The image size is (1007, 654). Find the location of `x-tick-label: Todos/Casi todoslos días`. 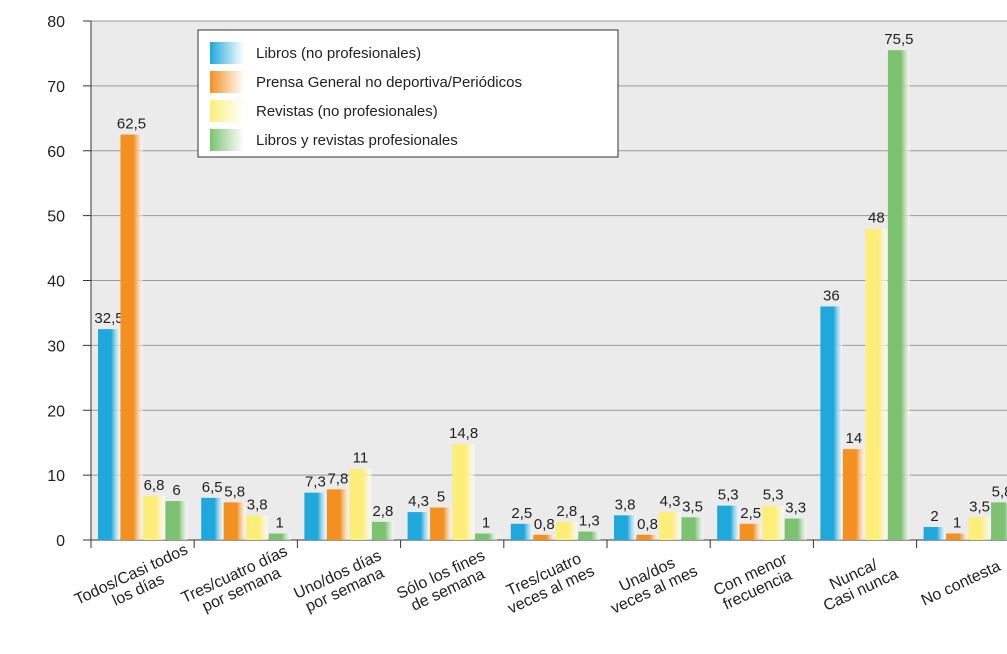

x-tick-label: Todos/Casi todoslos días is located at coordinates (135, 582).